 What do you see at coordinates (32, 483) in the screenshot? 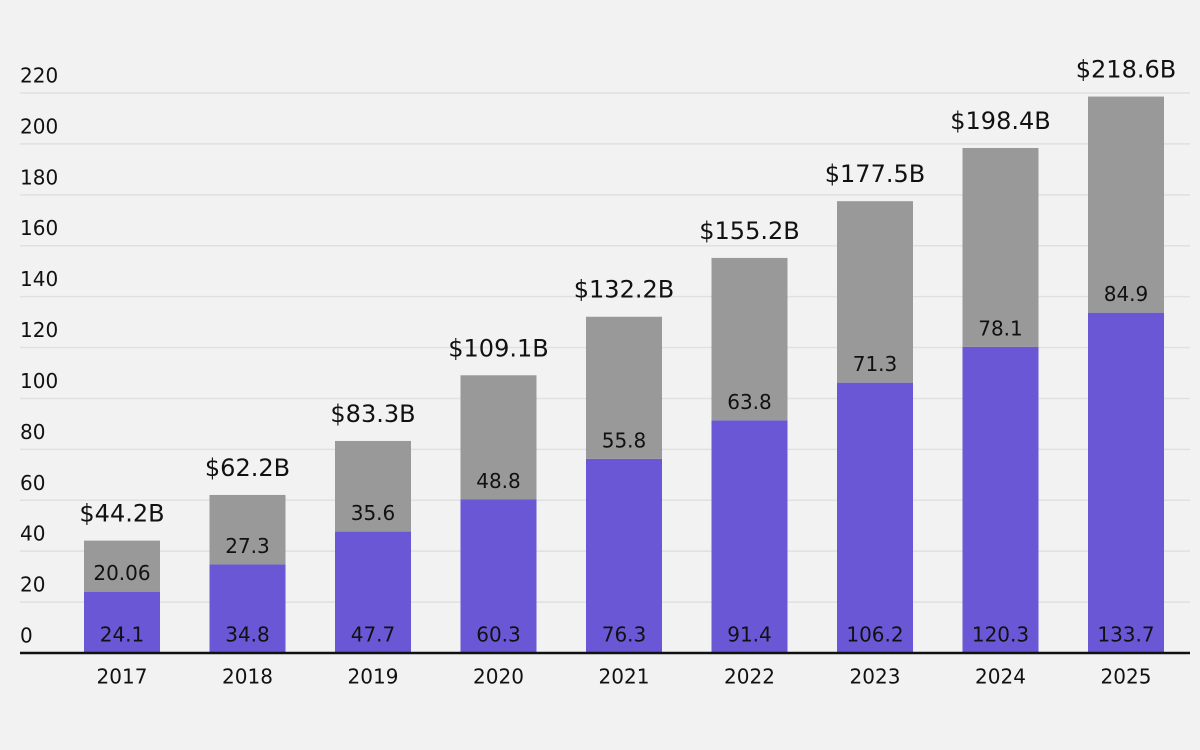
I see `y-tick-label: 60` at bounding box center [32, 483].